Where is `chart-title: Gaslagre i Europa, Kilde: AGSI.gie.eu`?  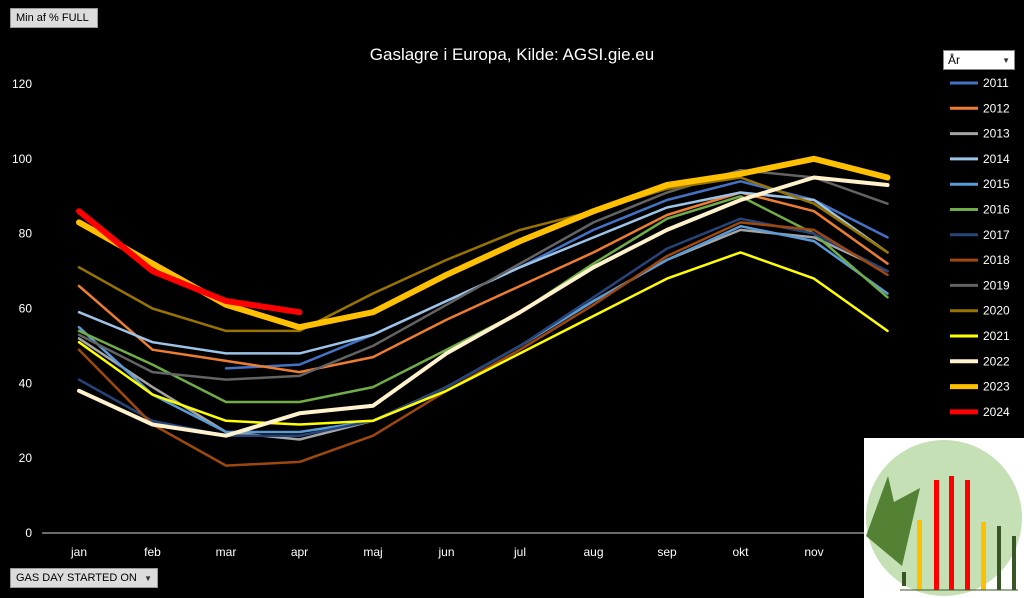 chart-title: Gaslagre i Europa, Kilde: AGSI.gie.eu is located at coordinates (512, 54).